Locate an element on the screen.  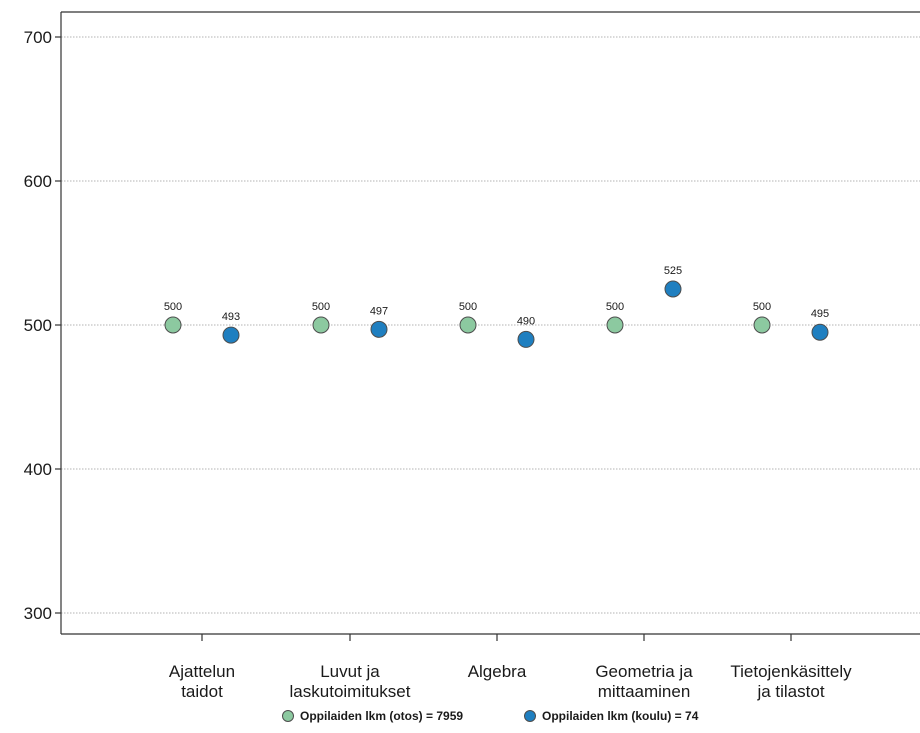
x-category-label: Algebra is located at coordinates (497, 671).